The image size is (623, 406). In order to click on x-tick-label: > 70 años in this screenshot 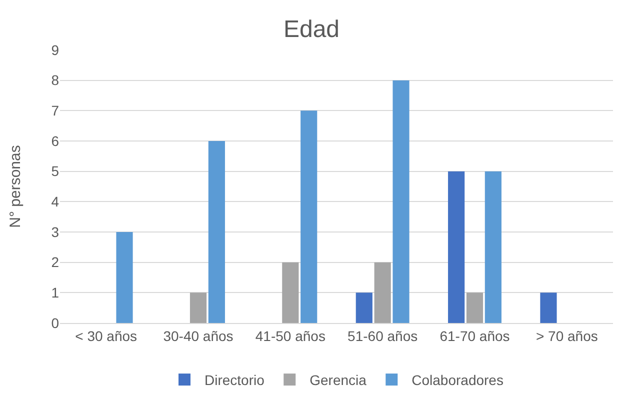, I will do `click(567, 336)`.